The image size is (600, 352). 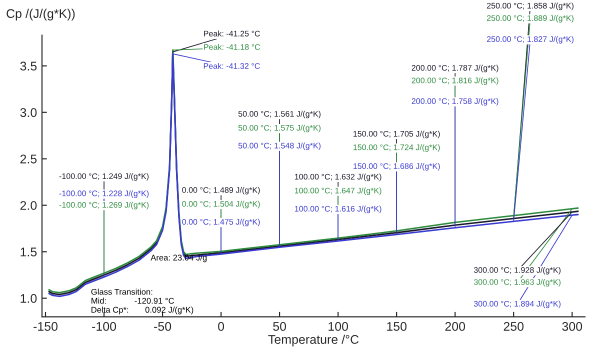 I want to click on annotation: 50.00 °C; 1.575 J/(g*K), so click(x=279, y=128).